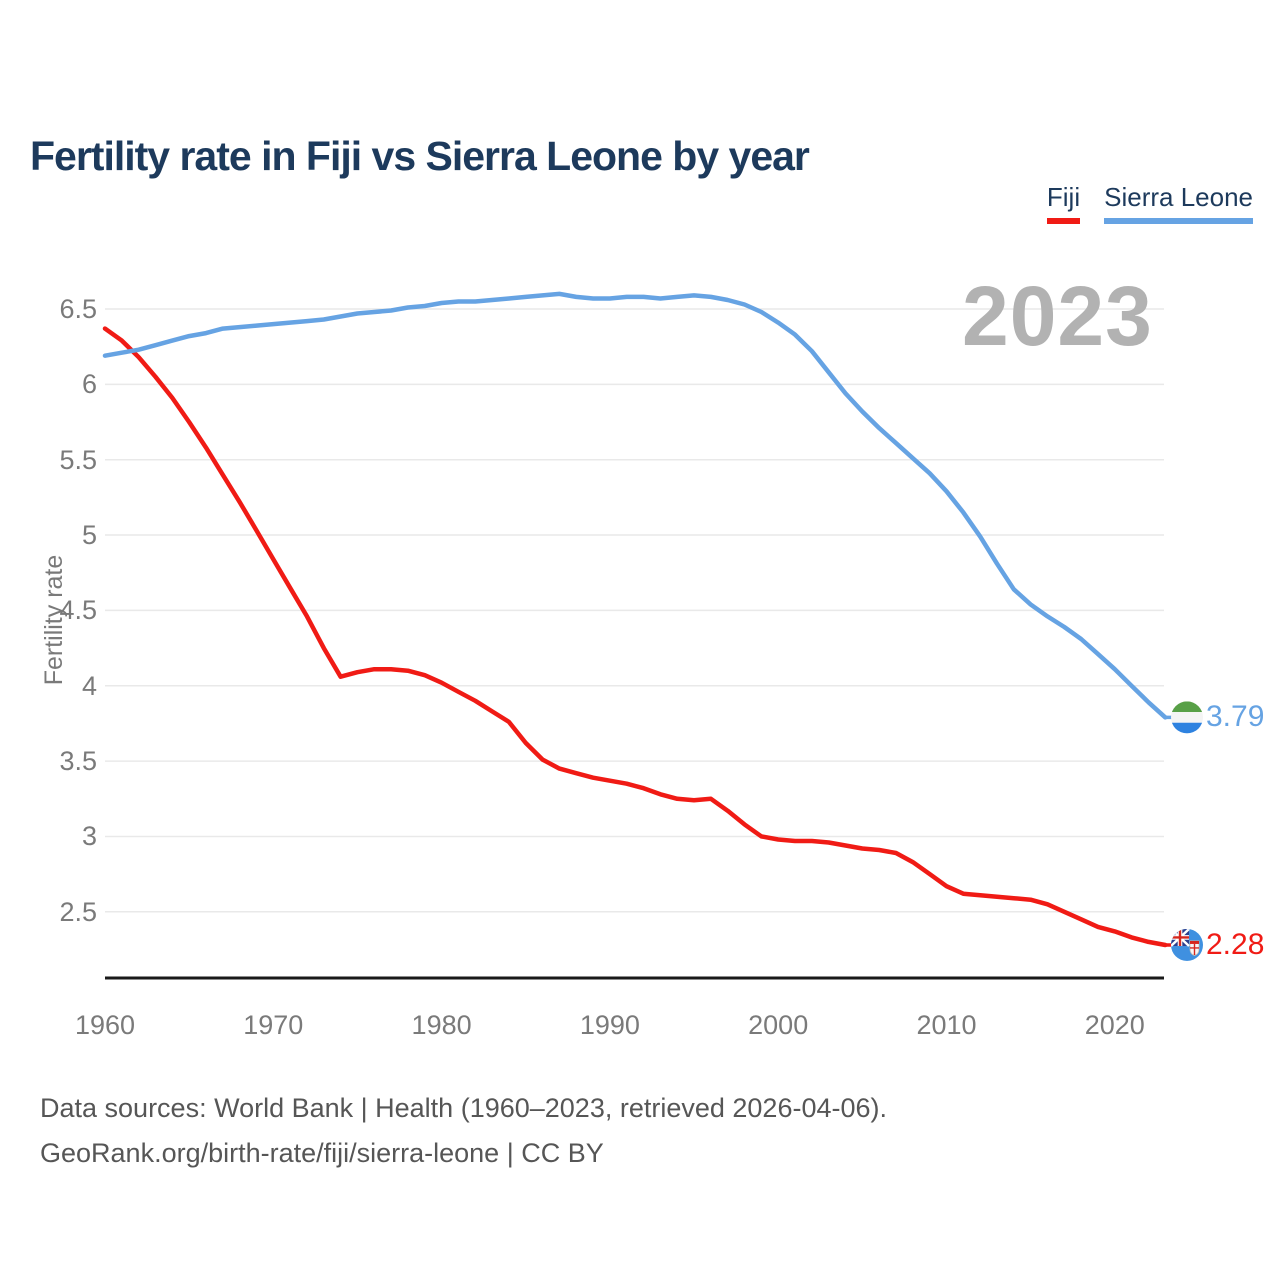 The height and width of the screenshot is (1280, 1280). I want to click on fiji-flag-icon, so click(1187, 944).